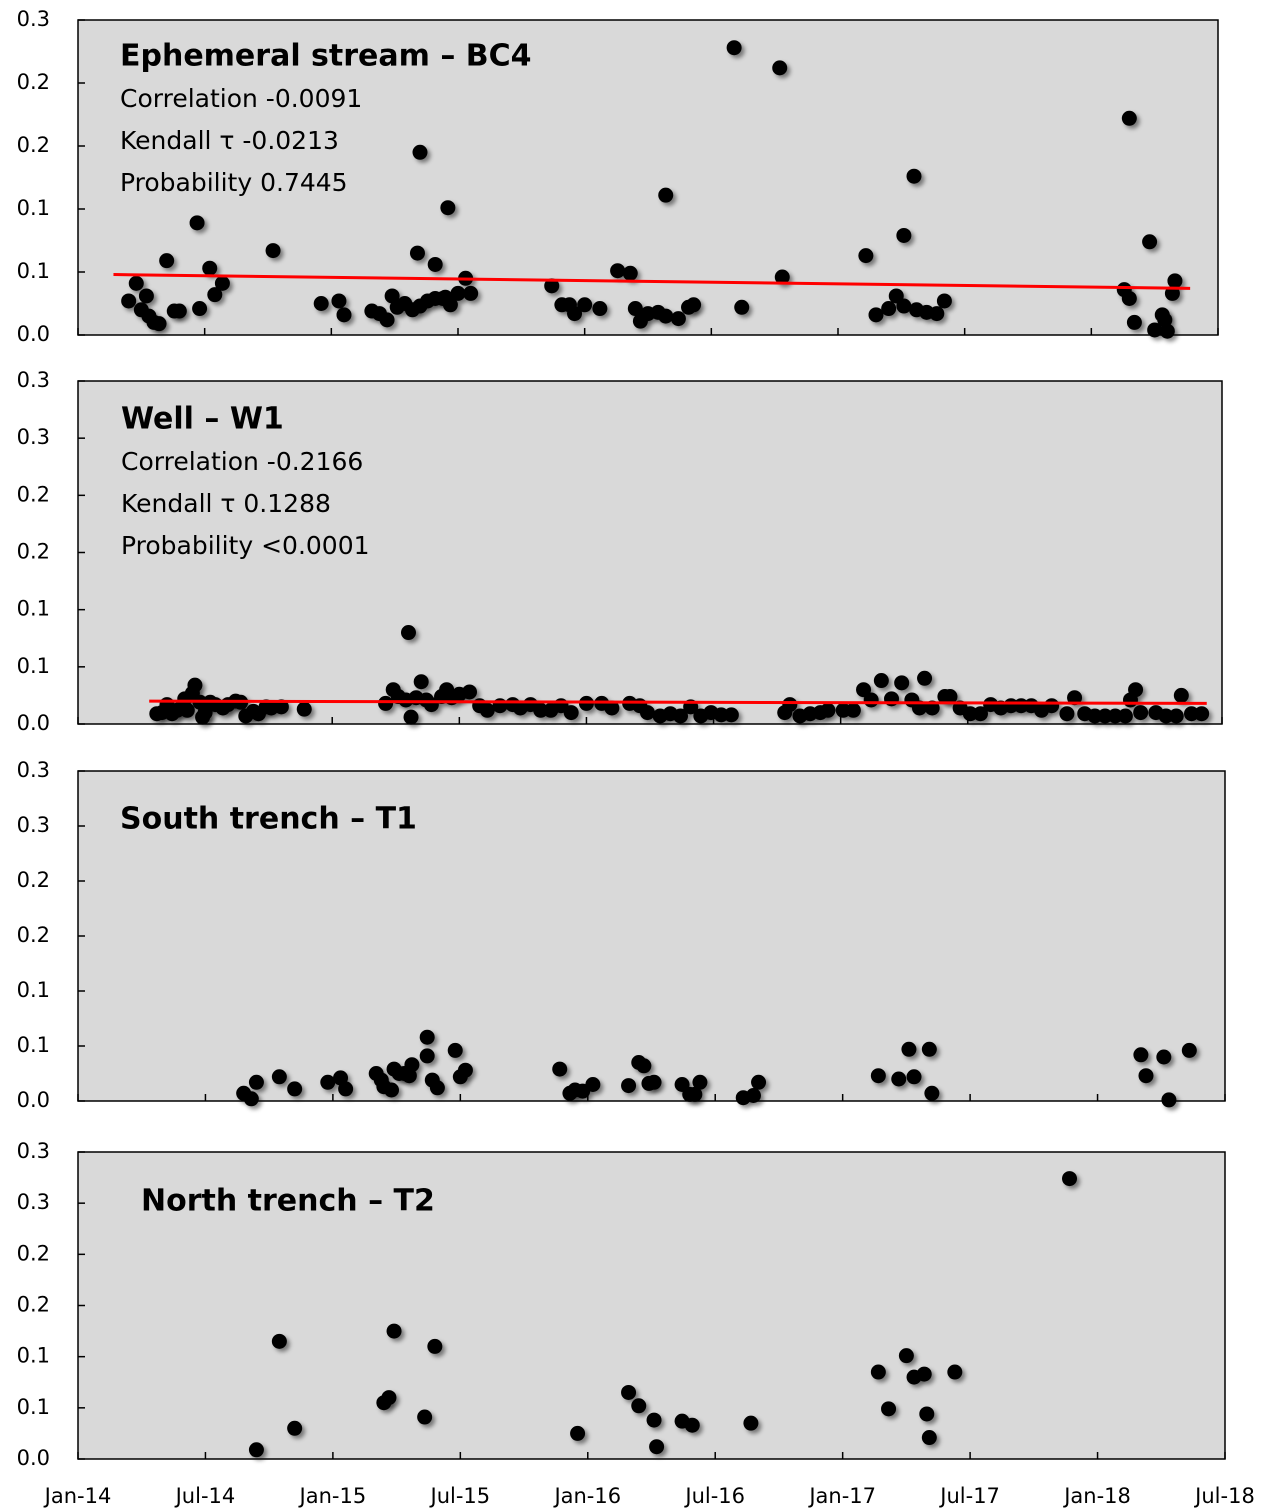 The width and height of the screenshot is (1277, 1512). Describe the element at coordinates (241, 98) in the screenshot. I see `annotation: Correlation -0.0091` at that location.